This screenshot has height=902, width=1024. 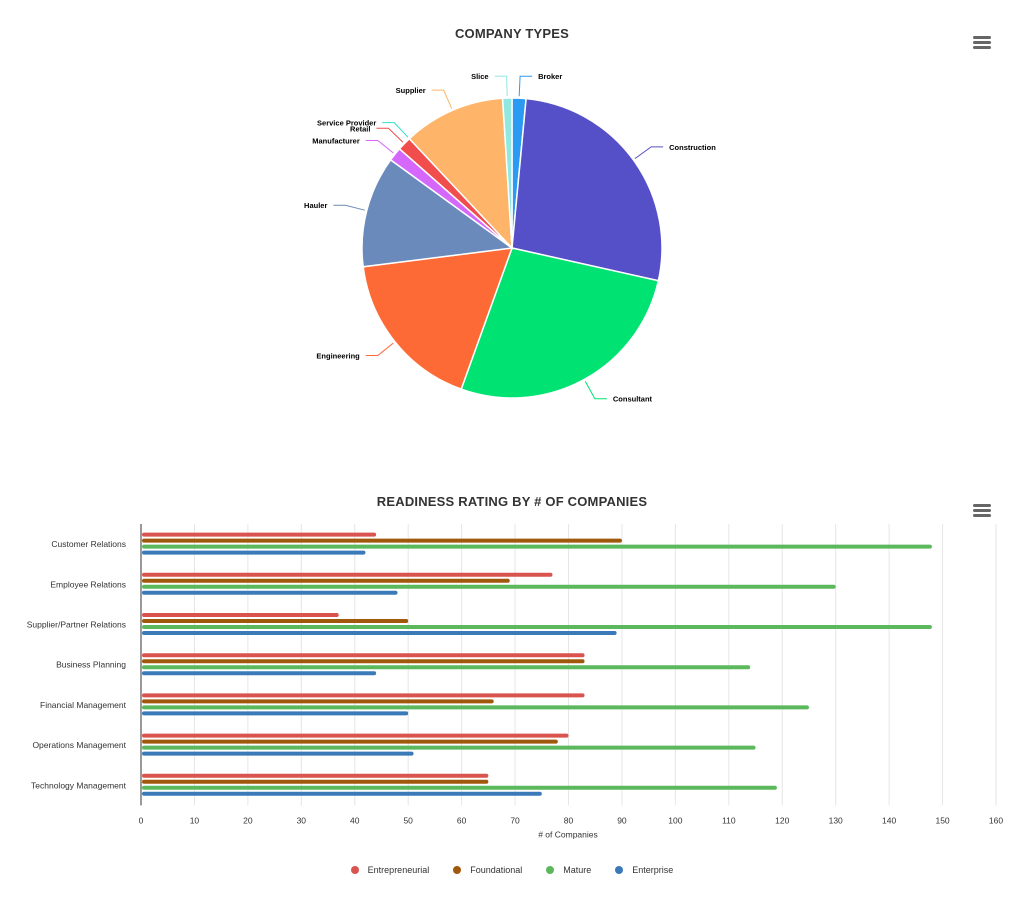 I want to click on x-tick-label: 110, so click(x=729, y=820).